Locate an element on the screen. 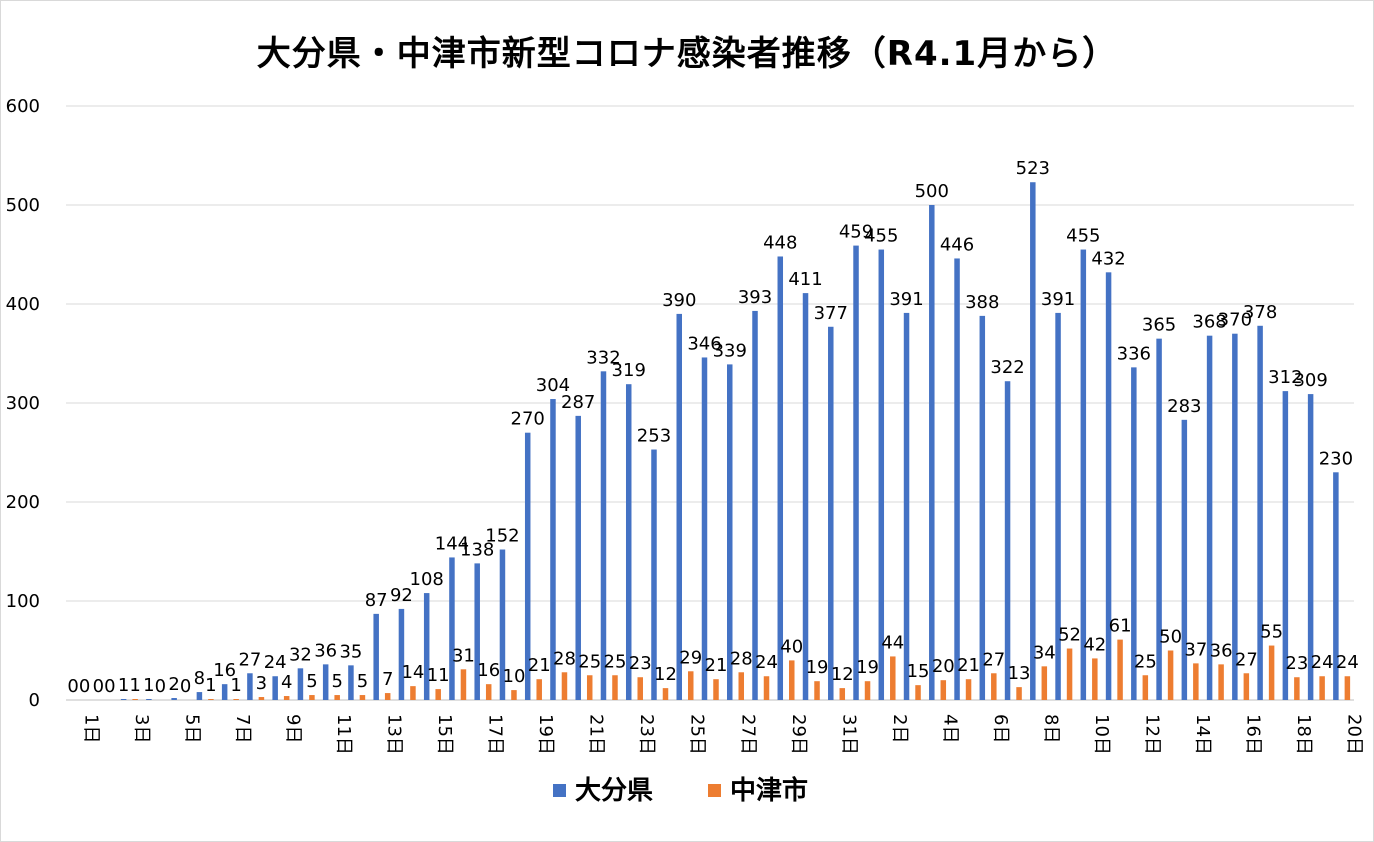  data-label-oita: 87 is located at coordinates (376, 600).